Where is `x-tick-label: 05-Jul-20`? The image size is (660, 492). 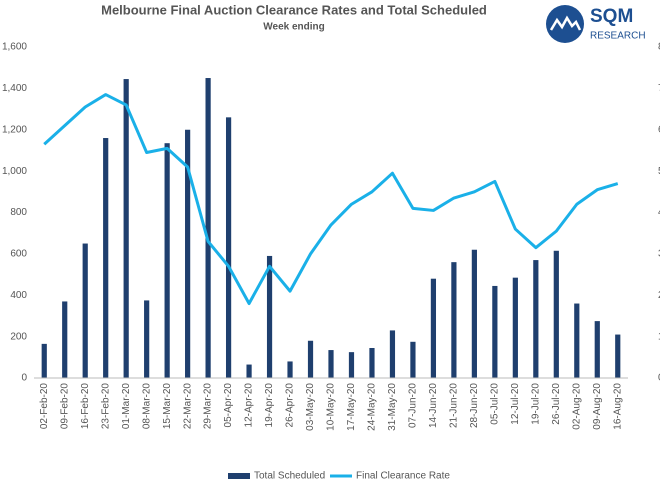
x-tick-label: 05-Jul-20 is located at coordinates (495, 404).